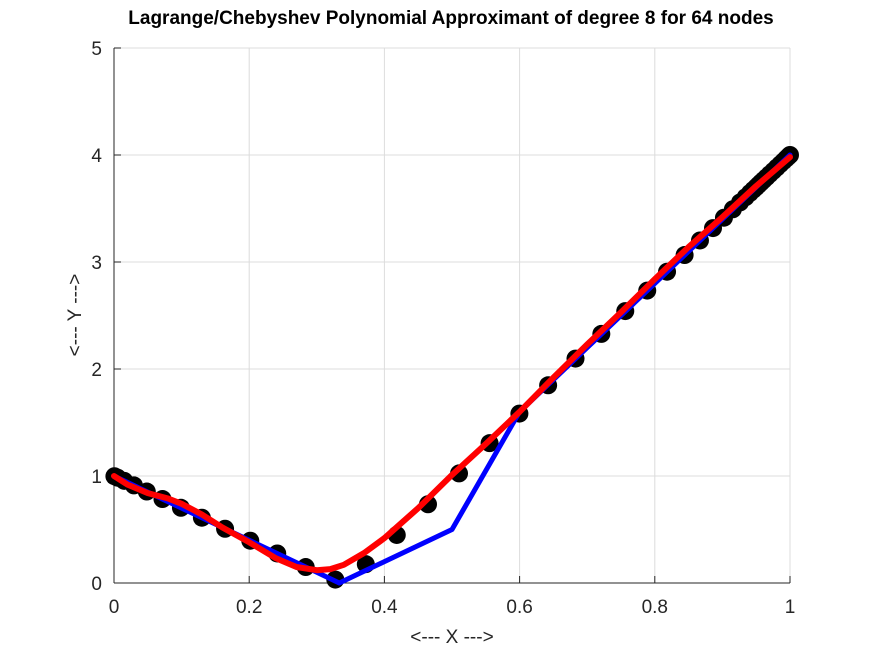  What do you see at coordinates (96, 156) in the screenshot?
I see `y-tick-label: 4` at bounding box center [96, 156].